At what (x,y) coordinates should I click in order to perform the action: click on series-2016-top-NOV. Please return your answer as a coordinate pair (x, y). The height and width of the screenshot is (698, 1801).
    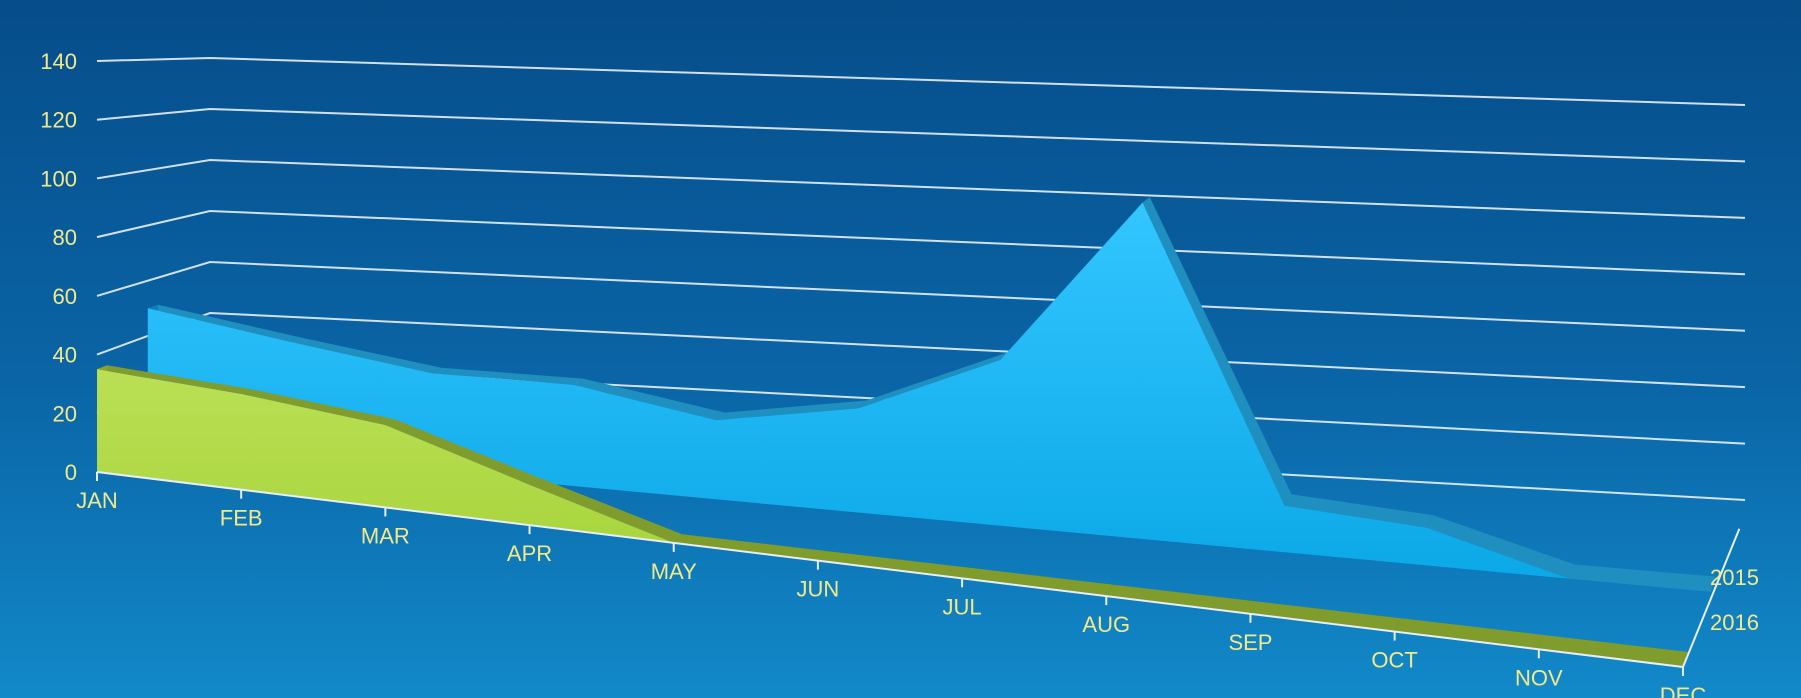
    Looking at the image, I should click on (1613, 651).